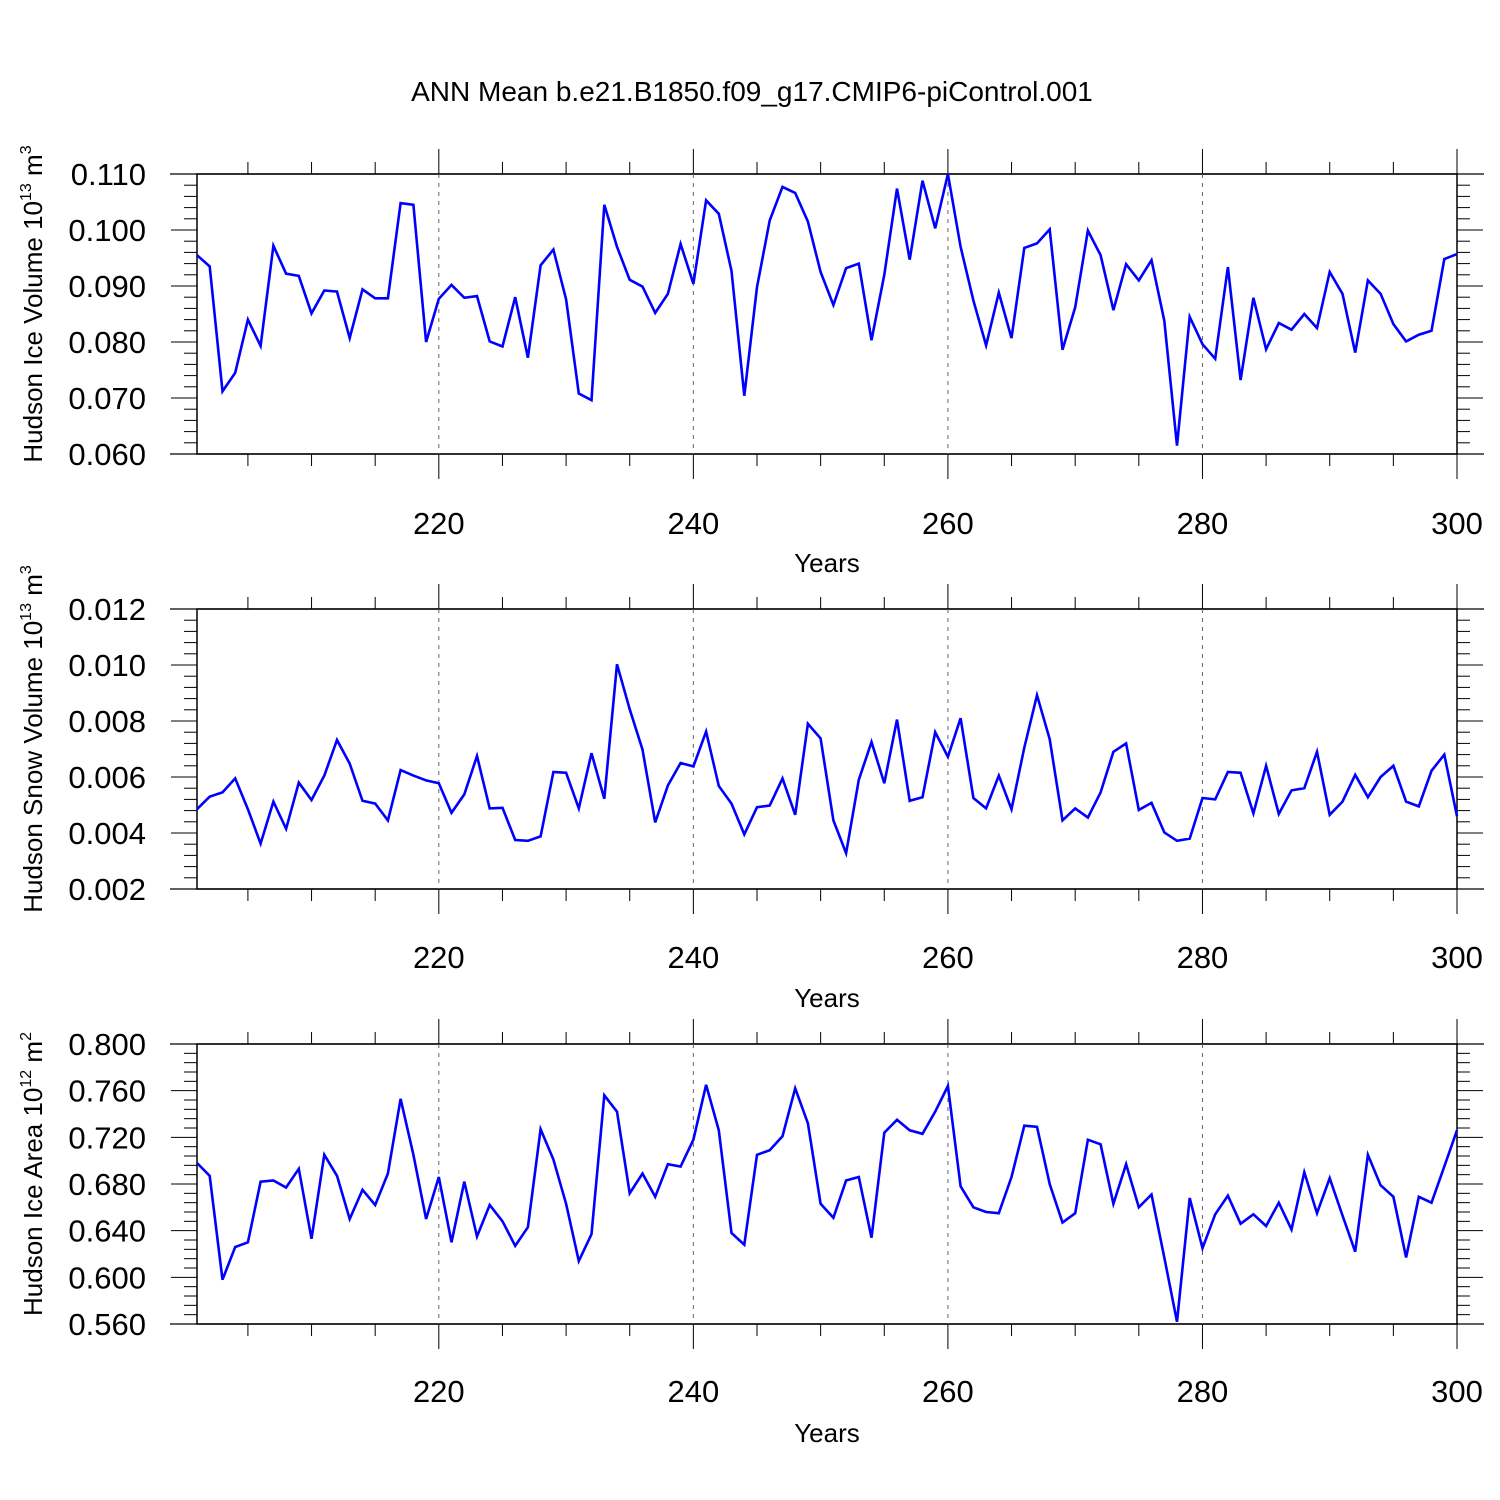 Image resolution: width=1500 pixels, height=1500 pixels. I want to click on y-tick-label: 0.100, so click(107, 230).